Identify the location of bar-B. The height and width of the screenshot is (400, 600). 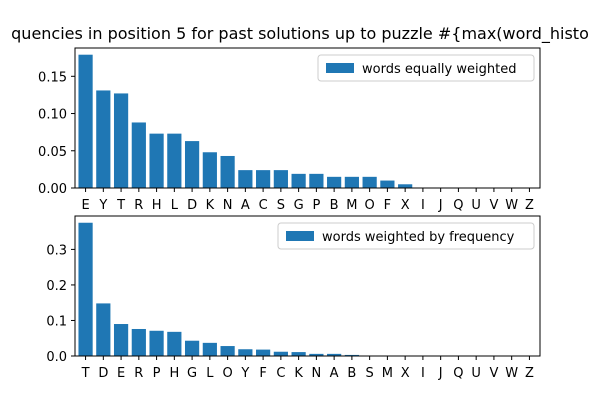
(351, 355).